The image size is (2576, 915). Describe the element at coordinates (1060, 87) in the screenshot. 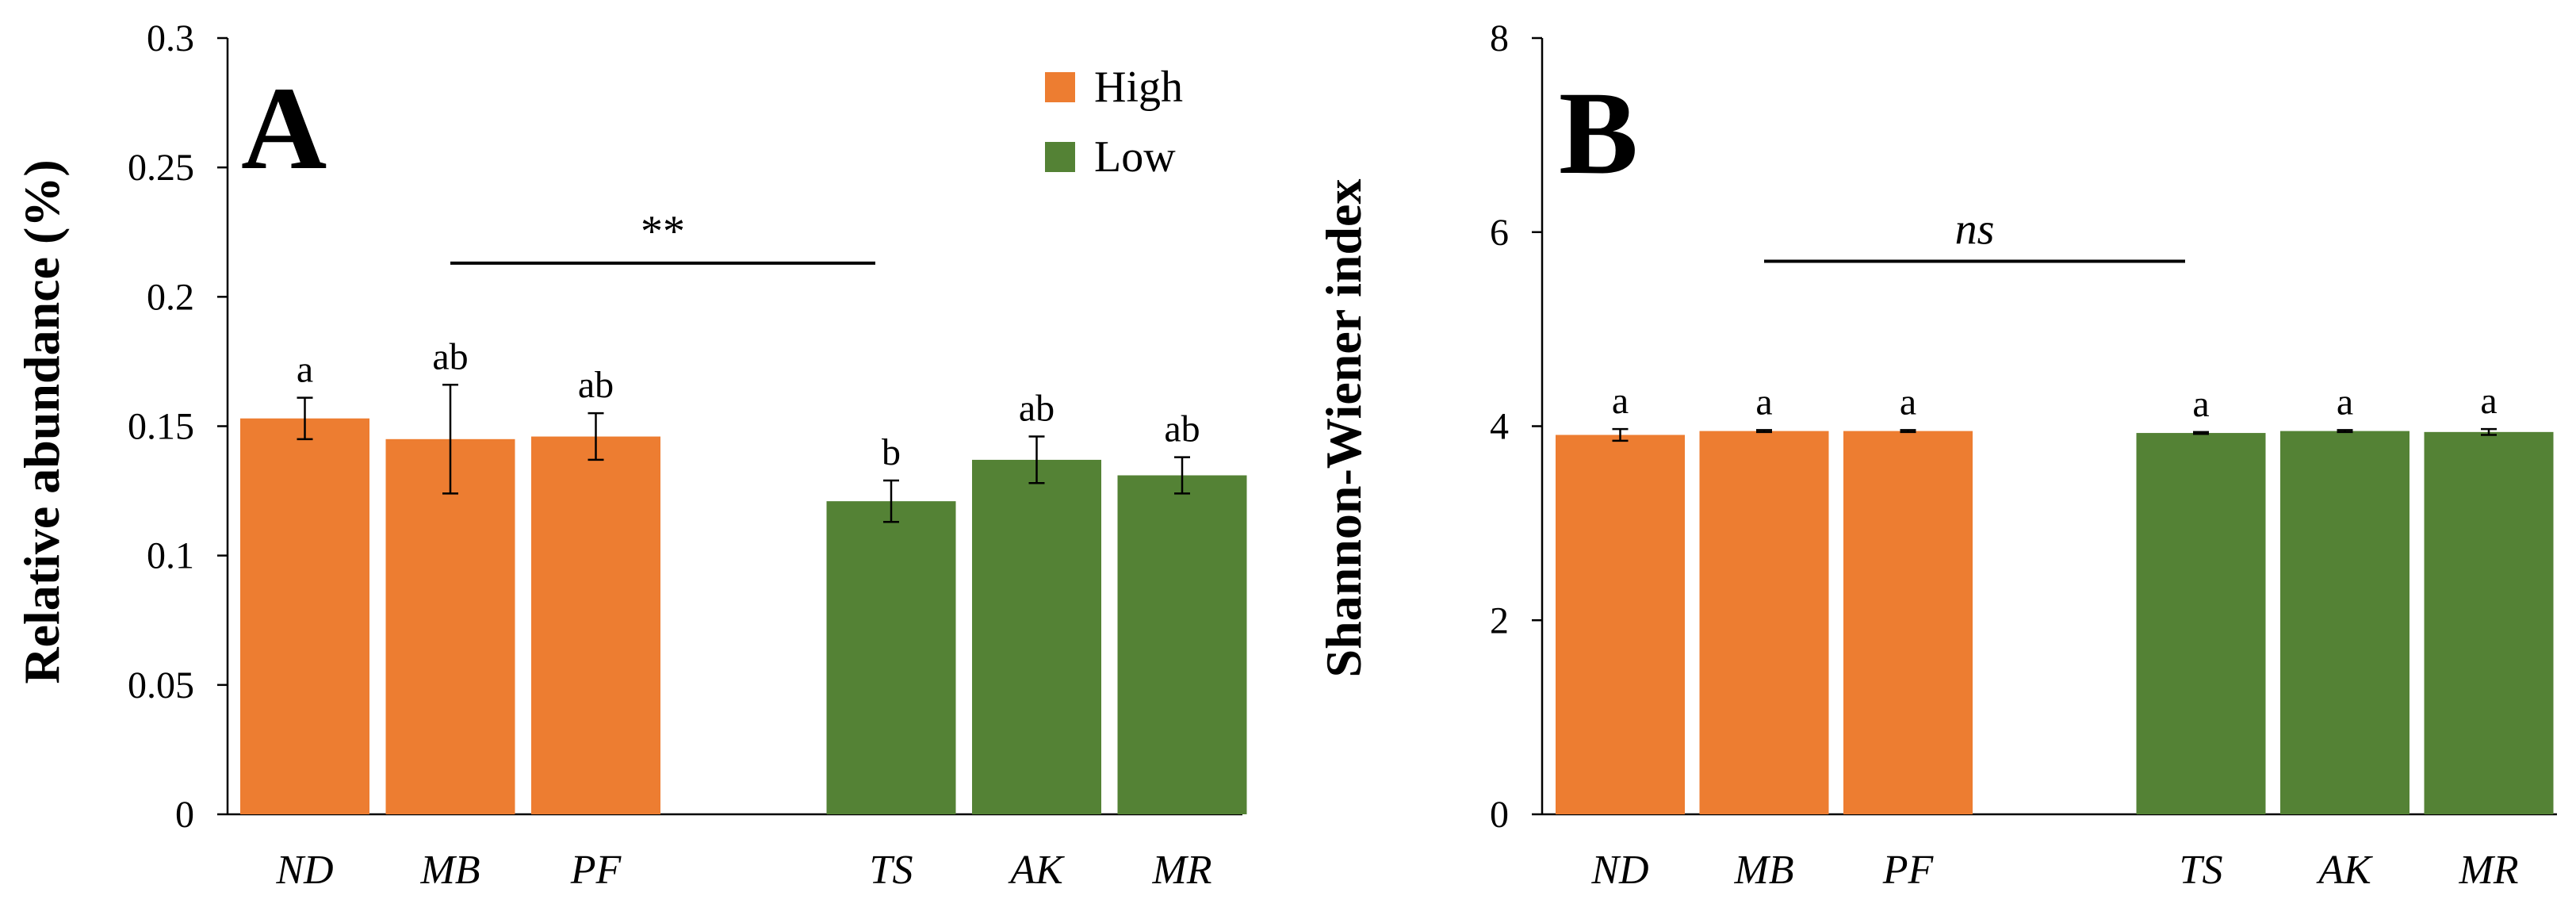

I see `legend-swatch-high` at that location.